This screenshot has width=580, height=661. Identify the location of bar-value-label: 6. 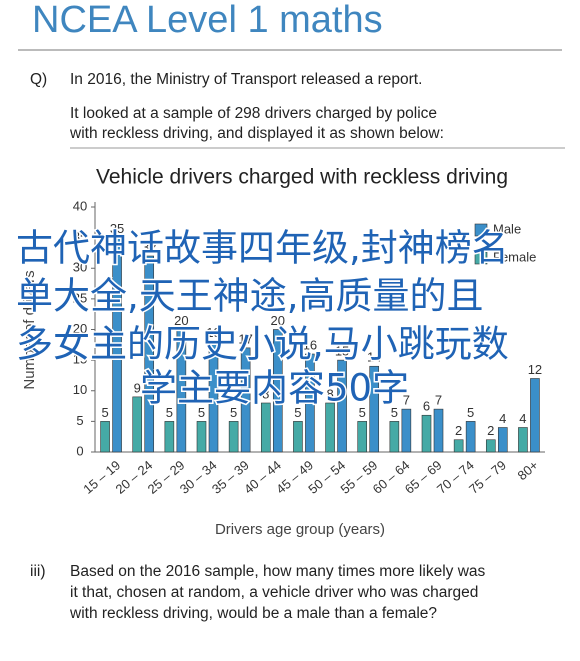
(426, 406).